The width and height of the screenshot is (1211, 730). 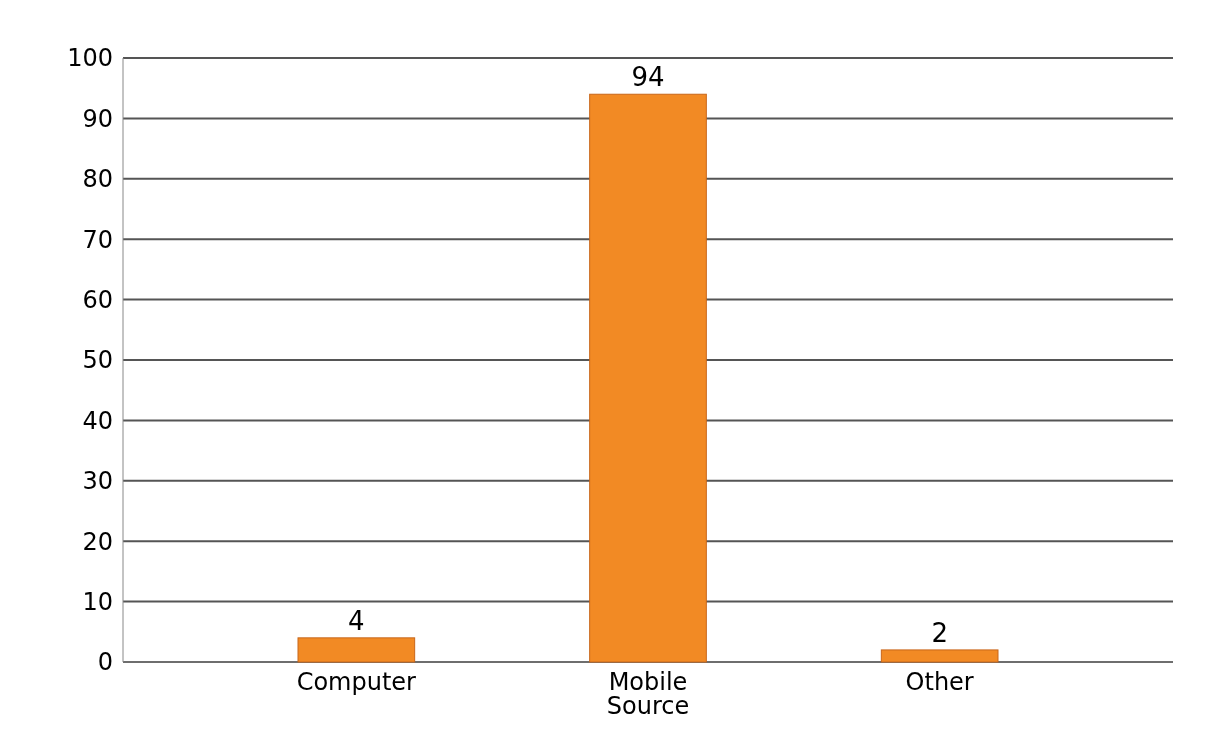 I want to click on y-tick-label: 30, so click(x=97, y=481).